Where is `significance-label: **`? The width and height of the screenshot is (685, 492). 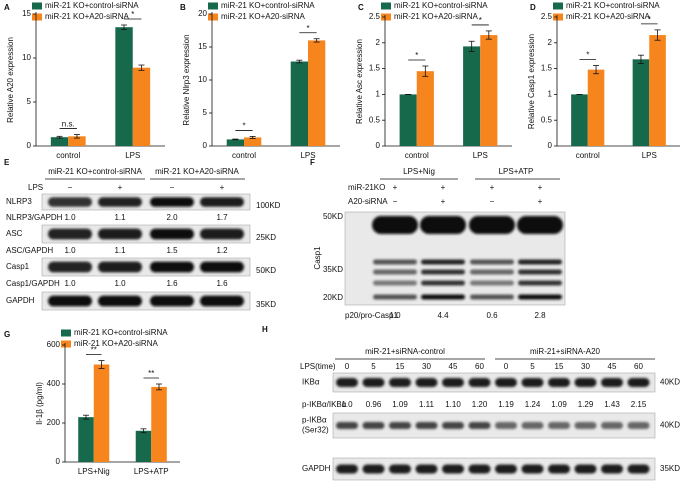 significance-label: ** is located at coordinates (94, 350).